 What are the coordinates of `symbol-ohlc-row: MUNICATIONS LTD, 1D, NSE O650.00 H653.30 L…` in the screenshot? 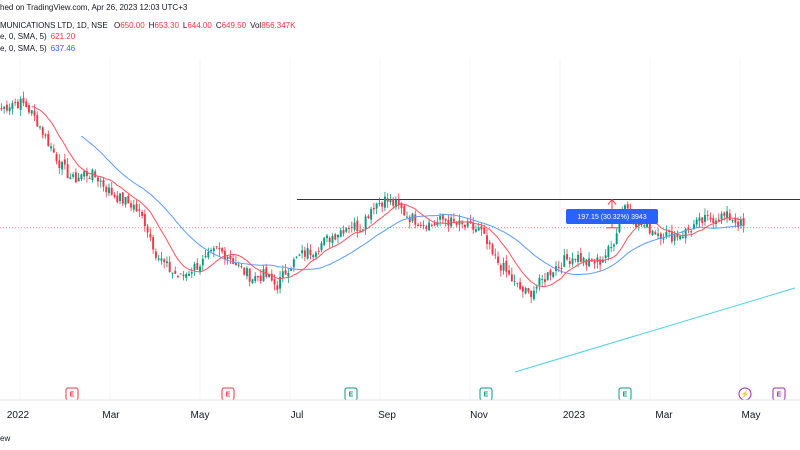 It's located at (147, 25).